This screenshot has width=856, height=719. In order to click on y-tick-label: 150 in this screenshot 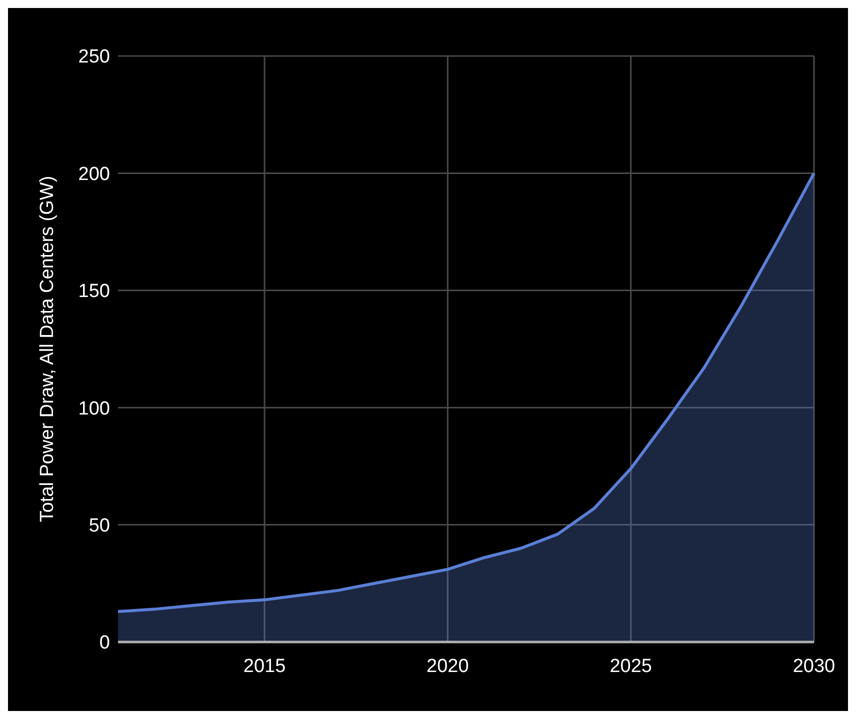, I will do `click(94, 291)`.